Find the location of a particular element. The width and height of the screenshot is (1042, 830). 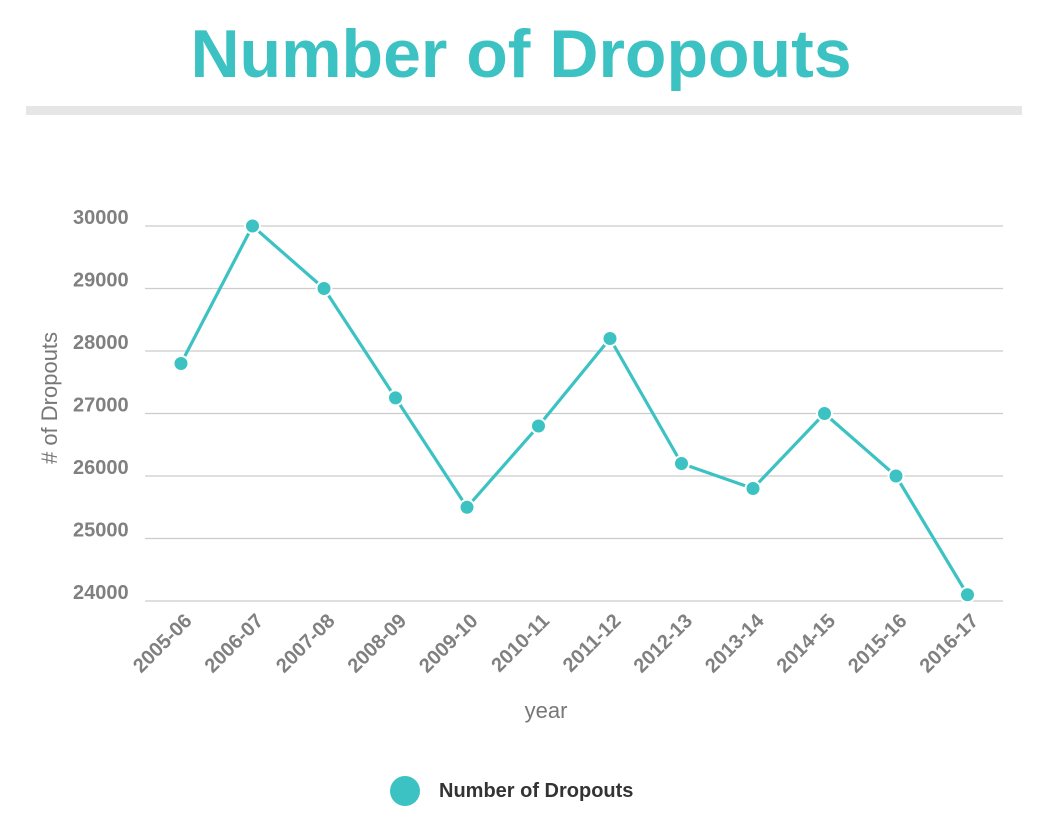

title-divider is located at coordinates (524, 110).